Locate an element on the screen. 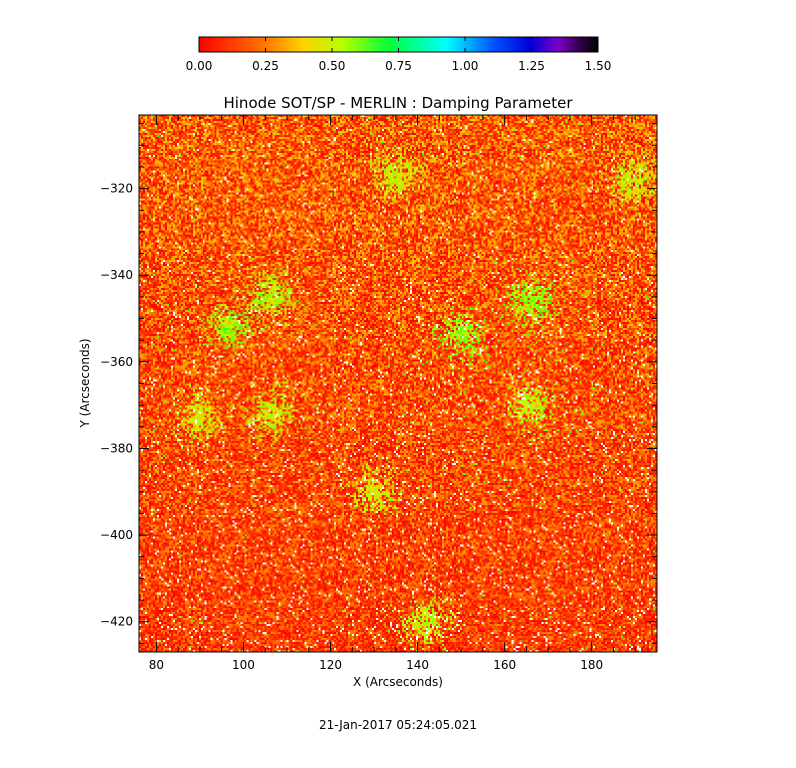  x-tick-label: 80 is located at coordinates (156, 665).